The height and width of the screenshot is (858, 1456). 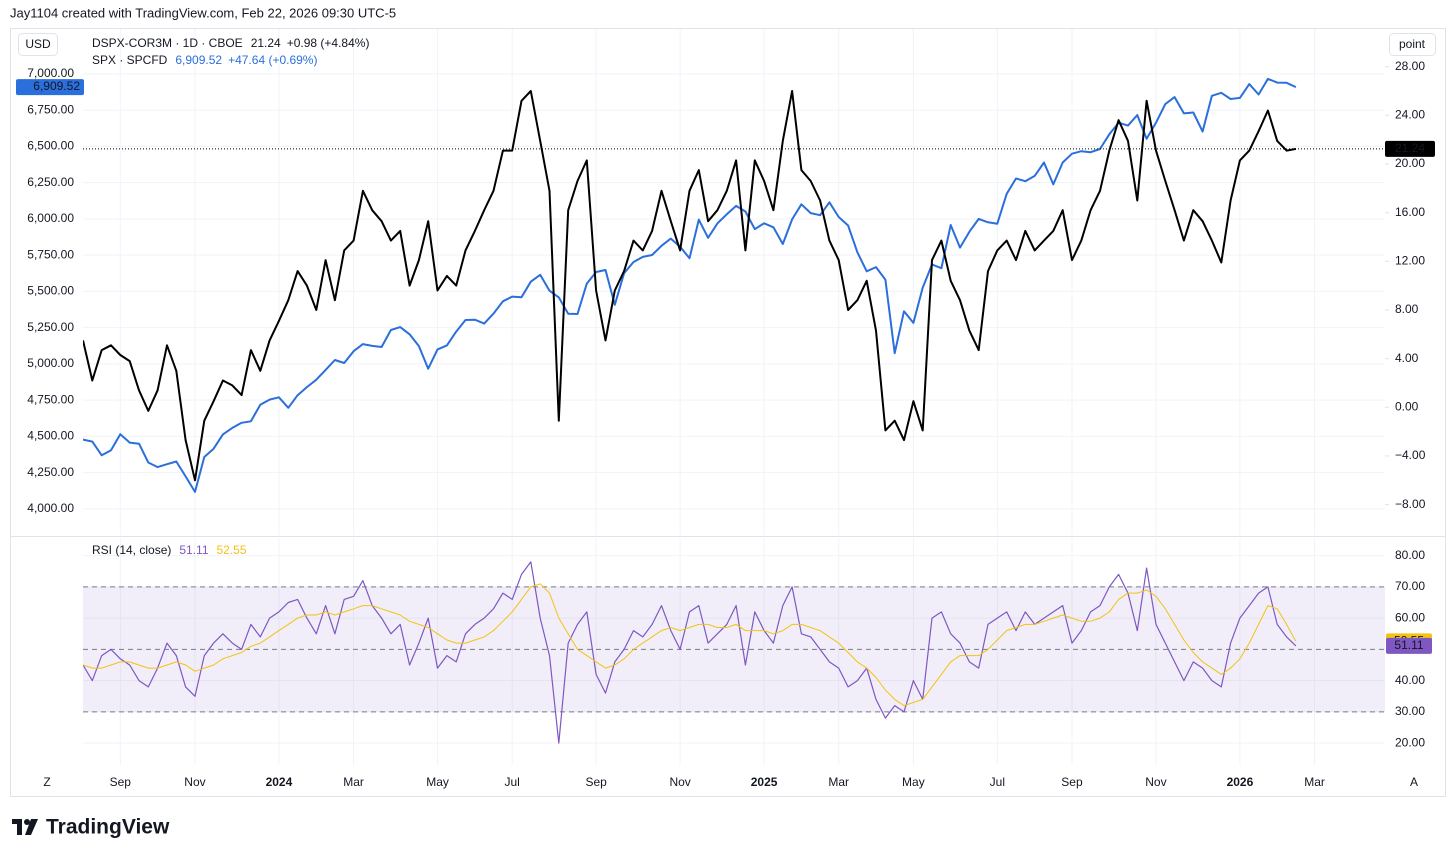 I want to click on rsi-tick-label: 80.00, so click(x=1410, y=555).